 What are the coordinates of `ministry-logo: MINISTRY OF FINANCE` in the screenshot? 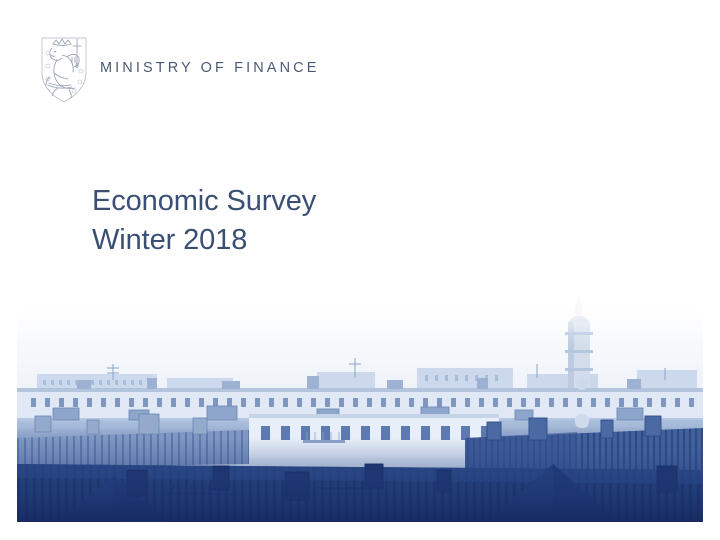 It's located at (178, 69).